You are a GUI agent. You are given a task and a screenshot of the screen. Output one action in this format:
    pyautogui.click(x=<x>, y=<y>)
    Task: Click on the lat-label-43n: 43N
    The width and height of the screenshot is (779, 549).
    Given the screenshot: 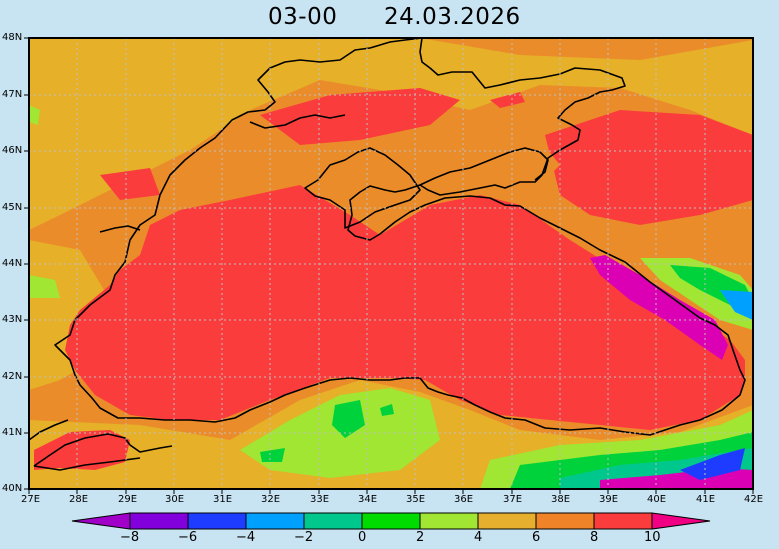 What is the action you would take?
    pyautogui.click(x=12, y=319)
    